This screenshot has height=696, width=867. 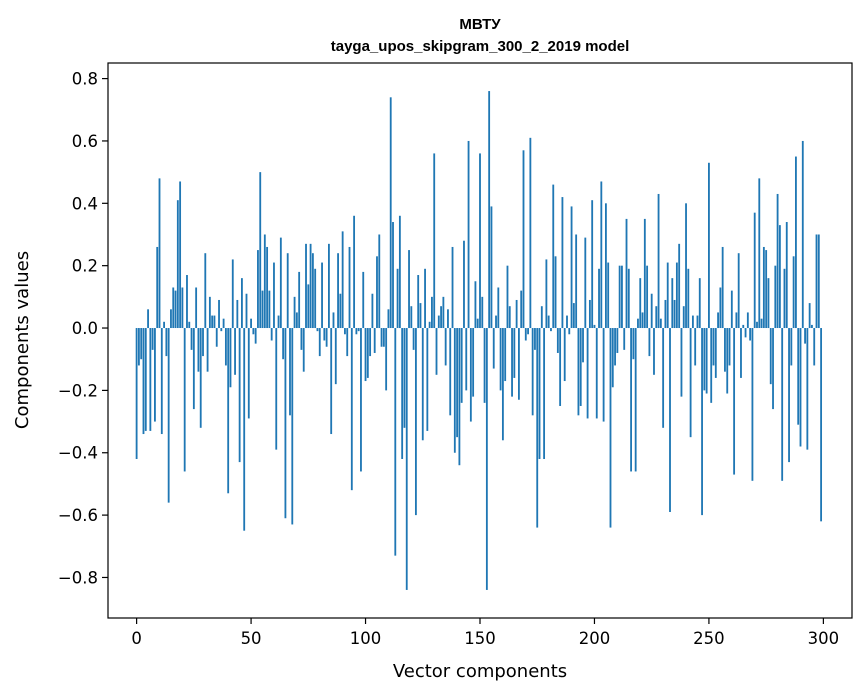 What do you see at coordinates (136, 638) in the screenshot?
I see `x-tick-label: 0` at bounding box center [136, 638].